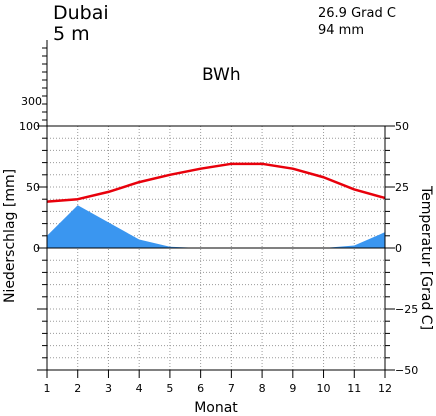 This screenshot has height=416, width=436. What do you see at coordinates (292, 388) in the screenshot?
I see `x-tick-label: 9` at bounding box center [292, 388].